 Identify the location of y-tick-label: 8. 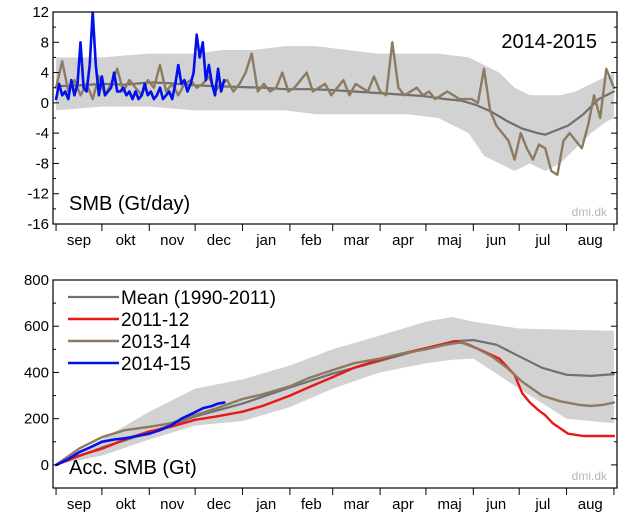
(45, 42).